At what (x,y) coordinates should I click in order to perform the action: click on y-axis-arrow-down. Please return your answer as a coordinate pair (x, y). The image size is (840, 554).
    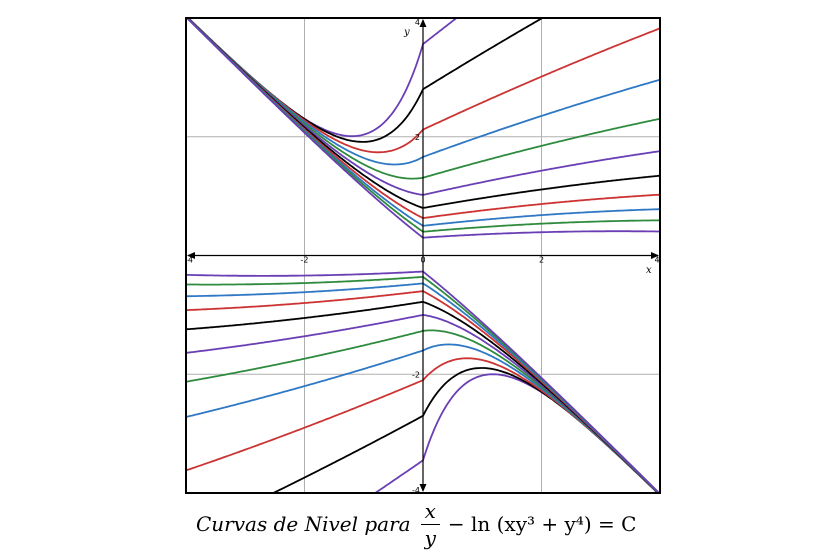
    Looking at the image, I should click on (423, 488).